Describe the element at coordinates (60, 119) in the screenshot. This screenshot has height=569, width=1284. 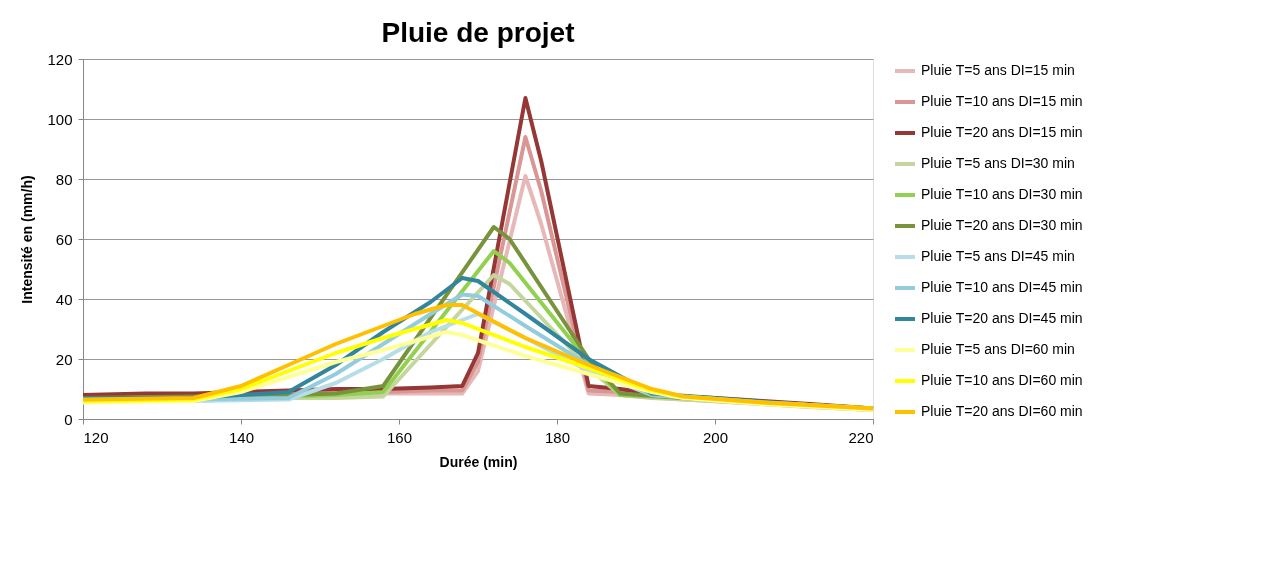
I see `y-tick-label: 100` at that location.